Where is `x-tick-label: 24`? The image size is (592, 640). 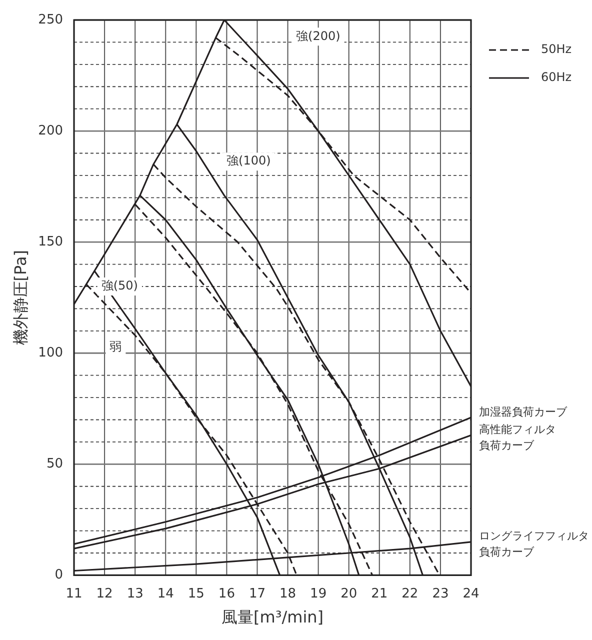 x-tick-label: 24 is located at coordinates (471, 594).